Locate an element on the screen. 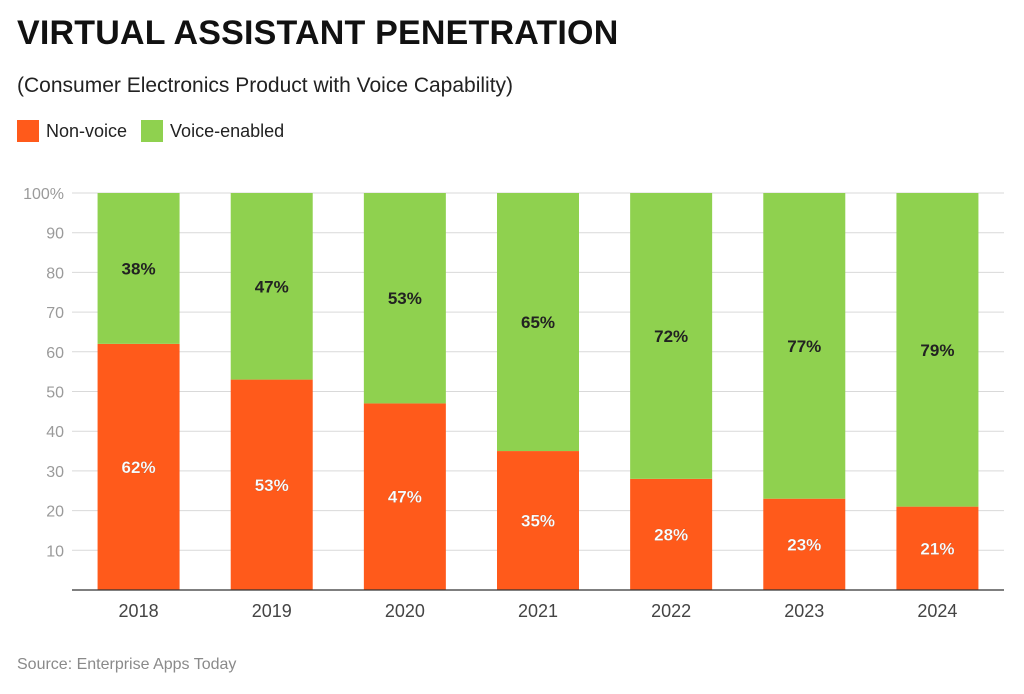 The height and width of the screenshot is (694, 1024). data-label-non-voice: 23% is located at coordinates (804, 544).